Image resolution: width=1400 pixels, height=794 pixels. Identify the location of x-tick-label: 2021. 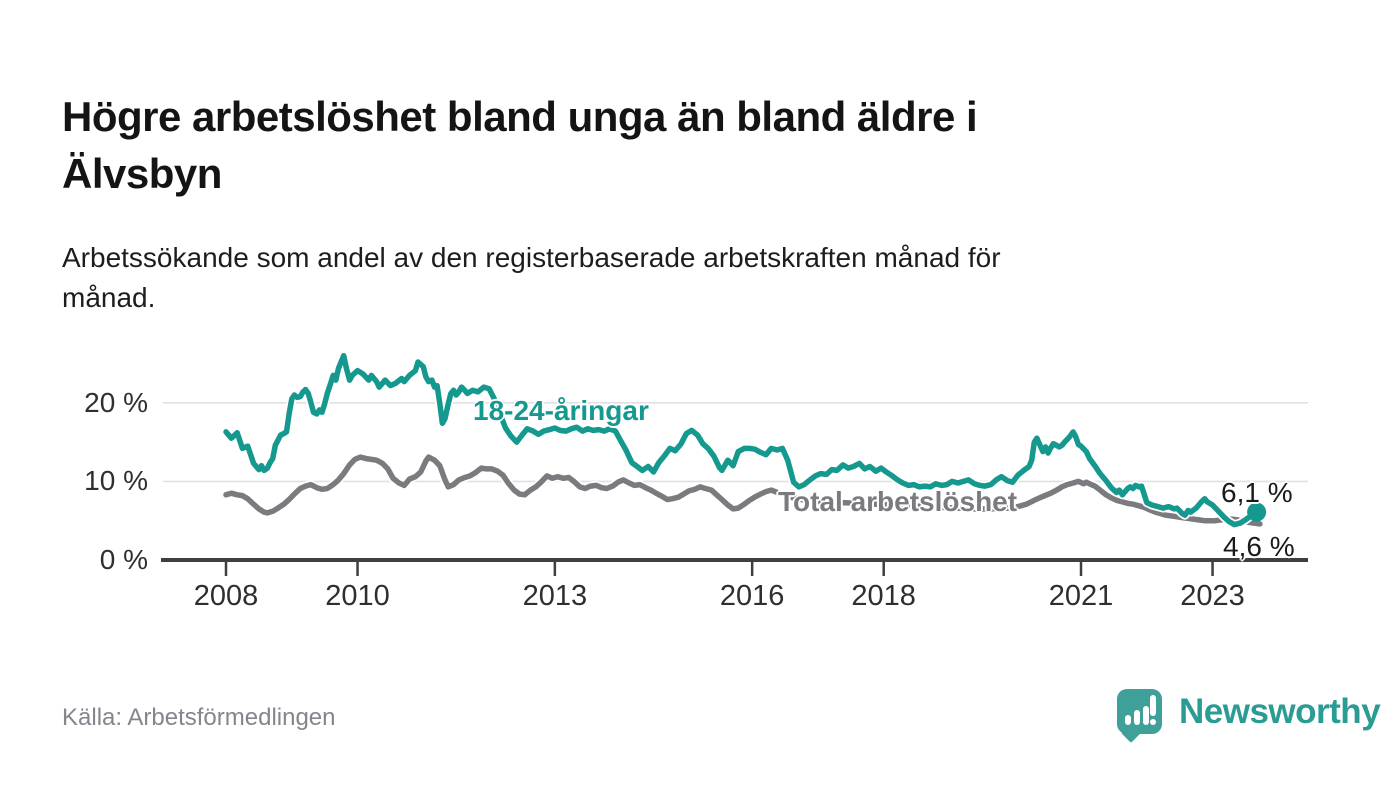
(1081, 596).